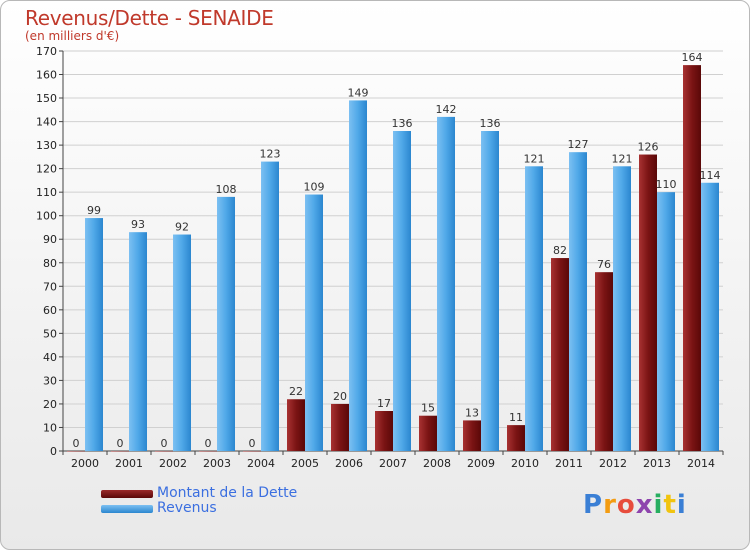 The height and width of the screenshot is (550, 750). What do you see at coordinates (53, 451) in the screenshot?
I see `y-tick-label: 0` at bounding box center [53, 451].